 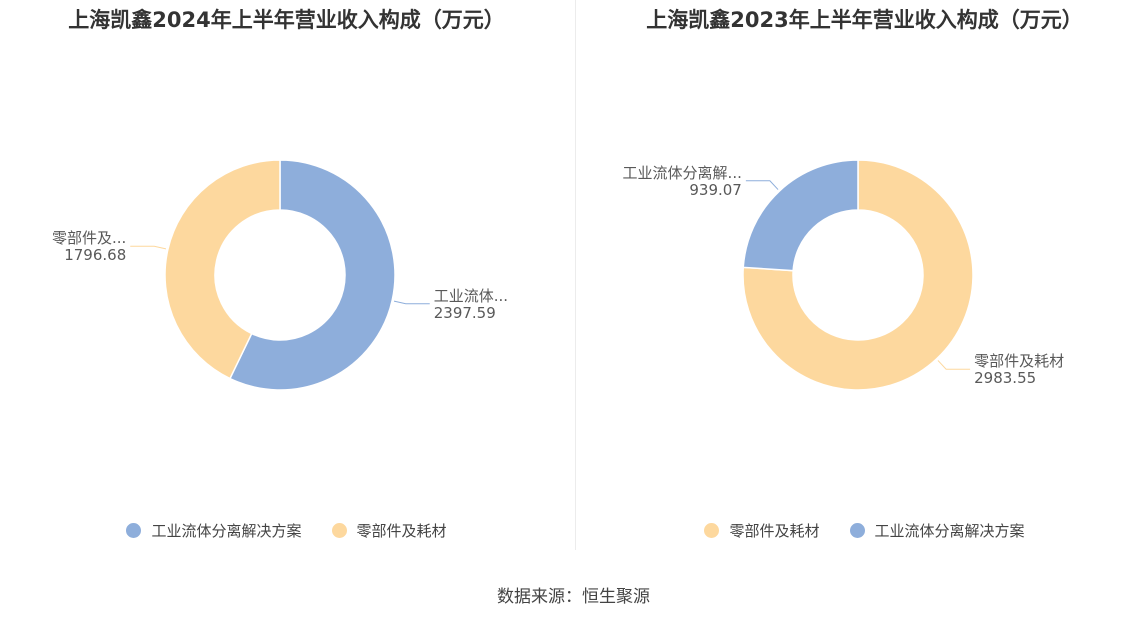 I want to click on slice-value-label: 939.07, so click(x=715, y=190).